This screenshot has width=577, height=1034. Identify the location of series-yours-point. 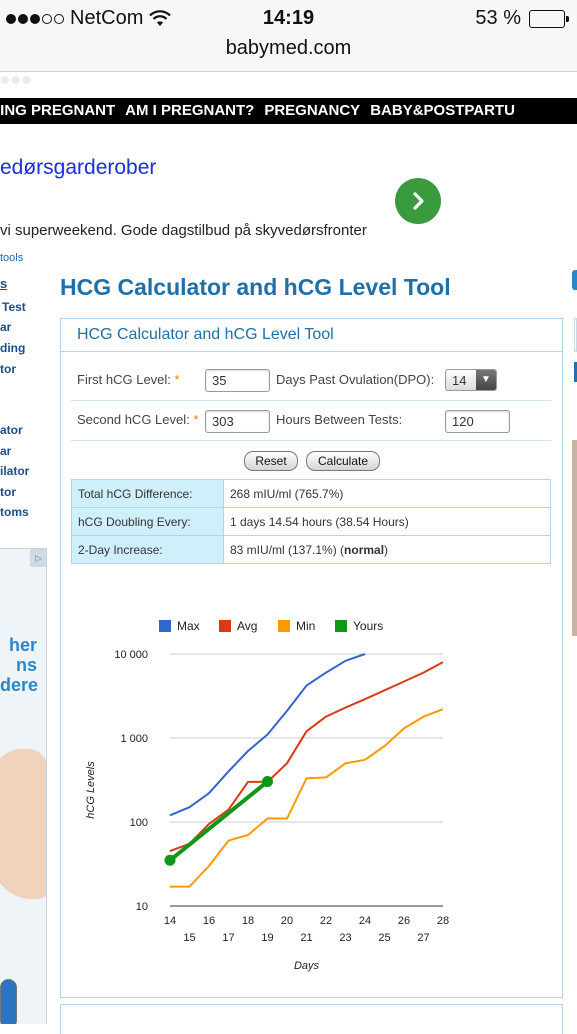
(267, 782).